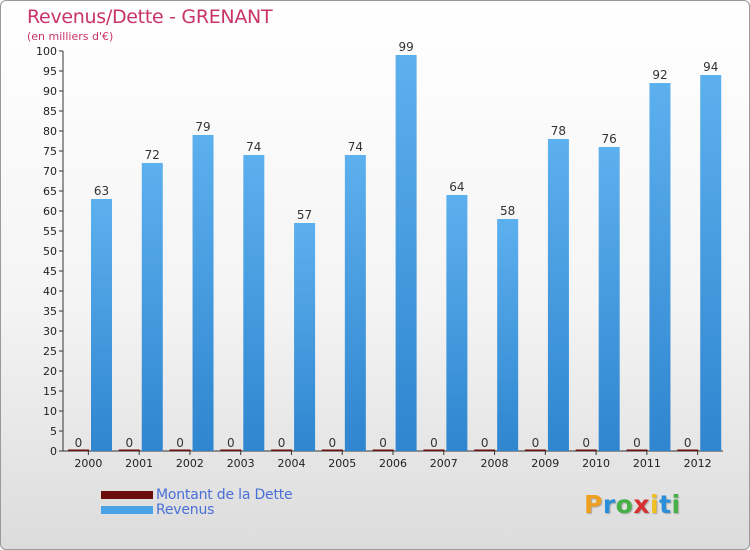 The height and width of the screenshot is (550, 750). Describe the element at coordinates (190, 463) in the screenshot. I see `x-tick-label: 2002` at that location.